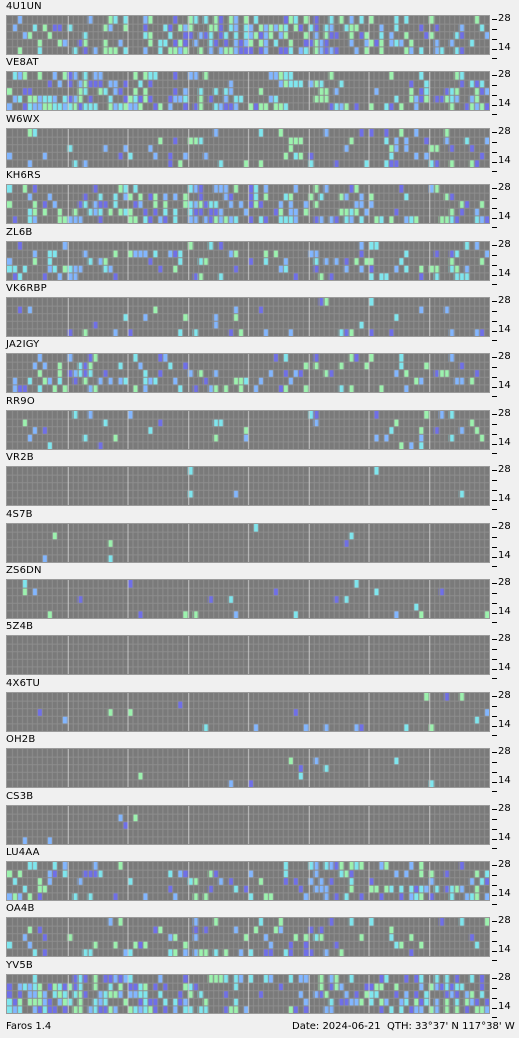 This screenshot has width=519, height=1038. What do you see at coordinates (26, 288) in the screenshot?
I see `station-callsign: VK6RBP` at bounding box center [26, 288].